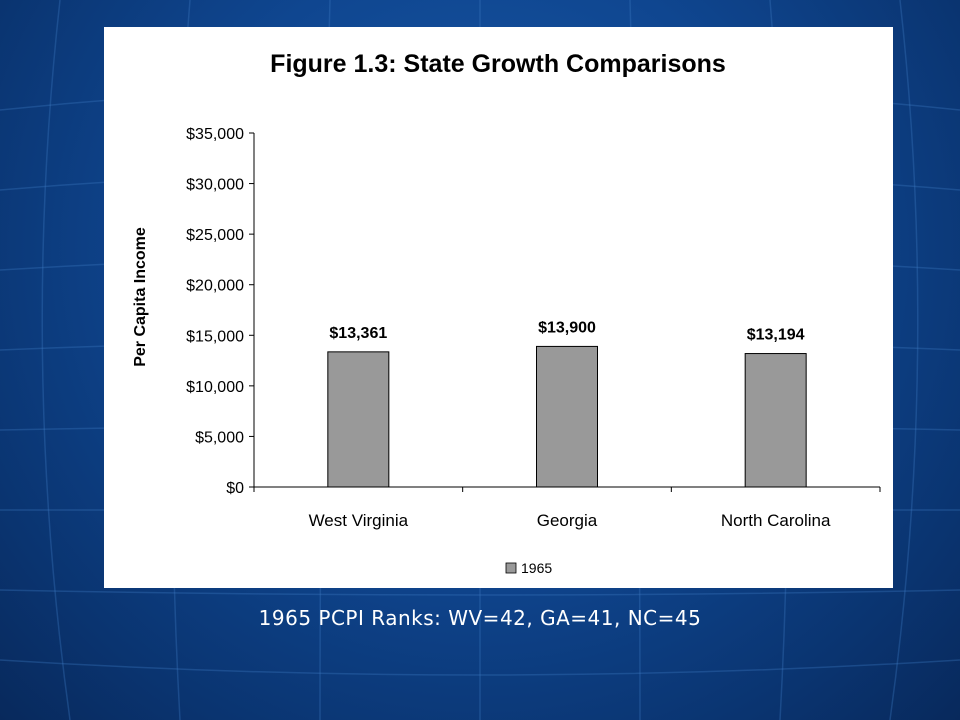 Image resolution: width=960 pixels, height=720 pixels. What do you see at coordinates (480, 618) in the screenshot?
I see `ranks-caption: 1965 PCPI Ranks: WV=42, GA=41, NC=45` at bounding box center [480, 618].